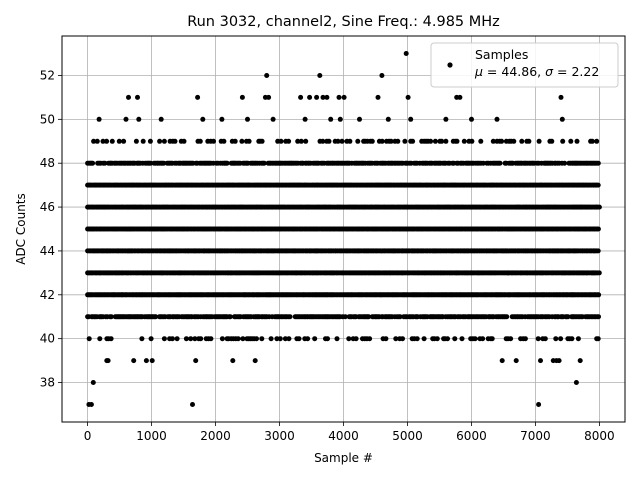  Describe the element at coordinates (343, 458) in the screenshot. I see `x-axis-label: Sample #` at that location.